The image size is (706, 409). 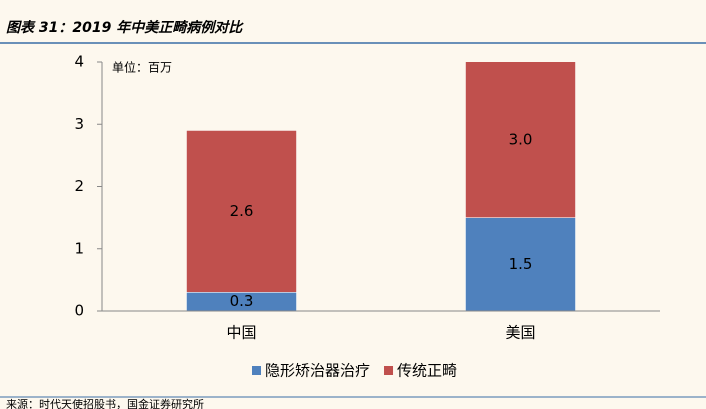 What do you see at coordinates (79, 186) in the screenshot?
I see `y-tick-label: 2` at bounding box center [79, 186].